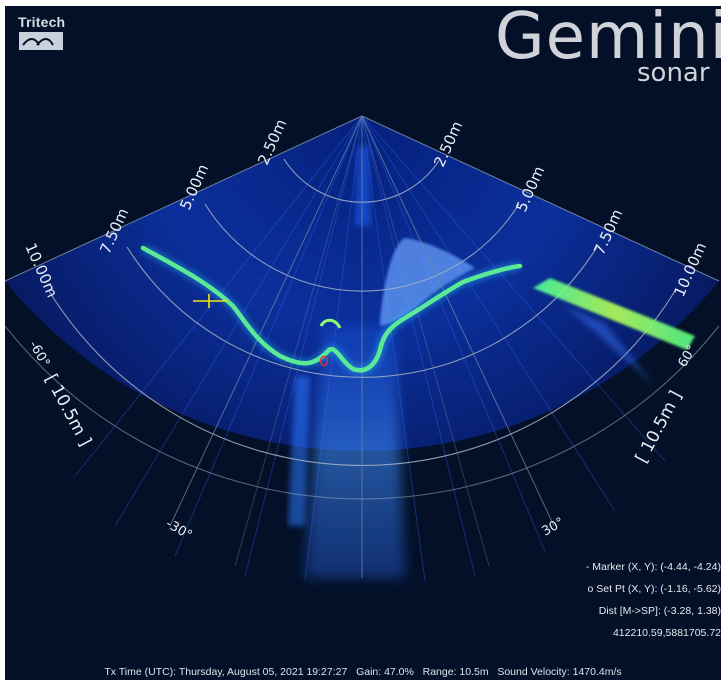 The height and width of the screenshot is (680, 721). What do you see at coordinates (324, 361) in the screenshot?
I see `set-point-marker` at bounding box center [324, 361].